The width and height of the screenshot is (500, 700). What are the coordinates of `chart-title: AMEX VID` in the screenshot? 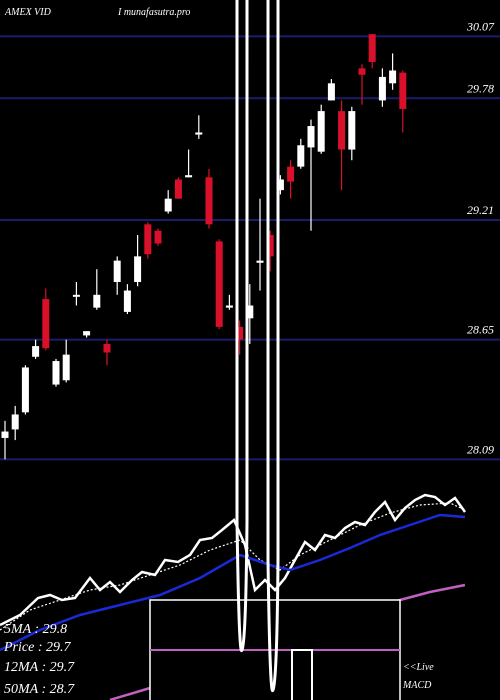 It's located at (28, 12).